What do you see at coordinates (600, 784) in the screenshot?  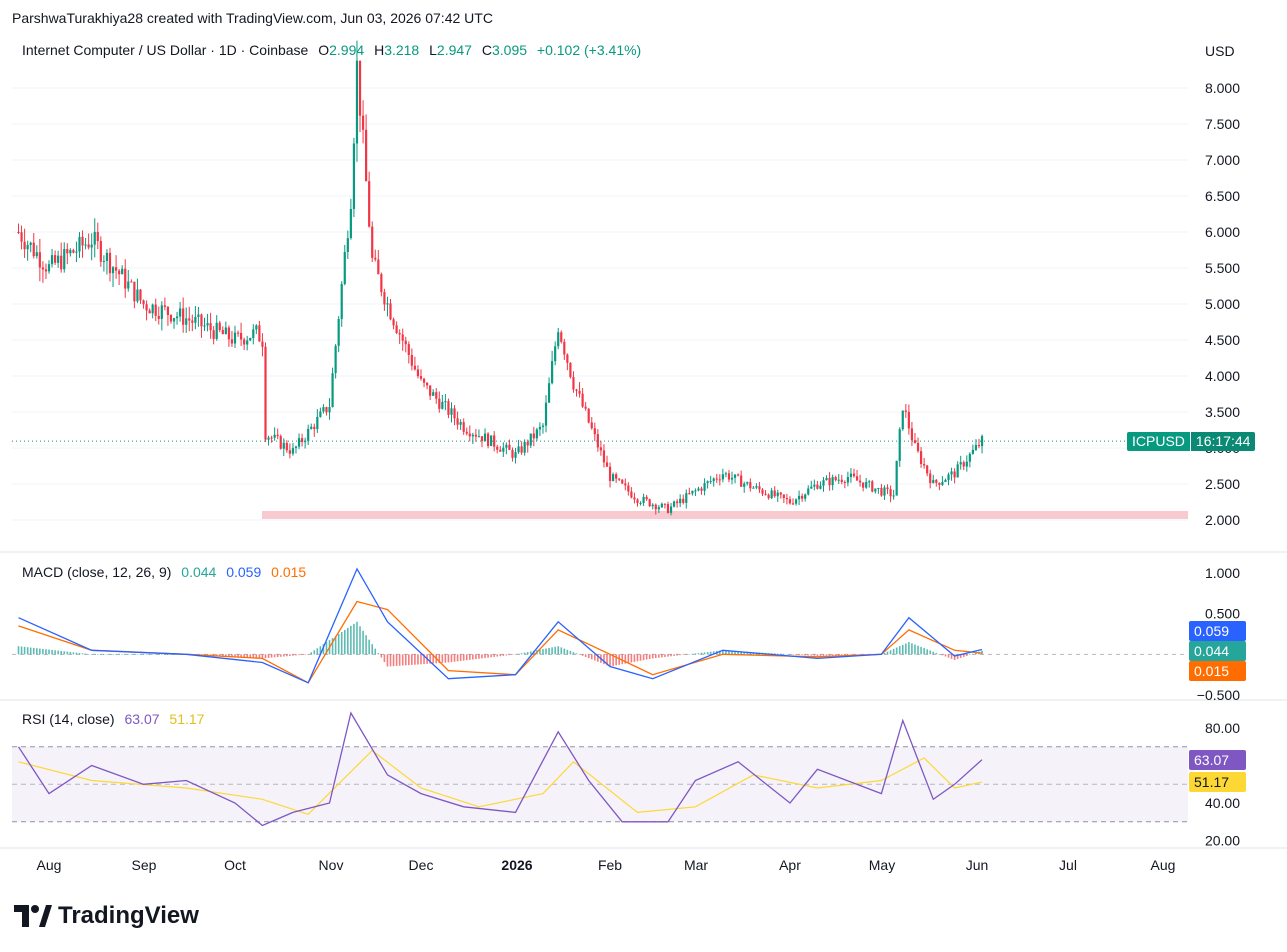 I see `rsi-band` at bounding box center [600, 784].